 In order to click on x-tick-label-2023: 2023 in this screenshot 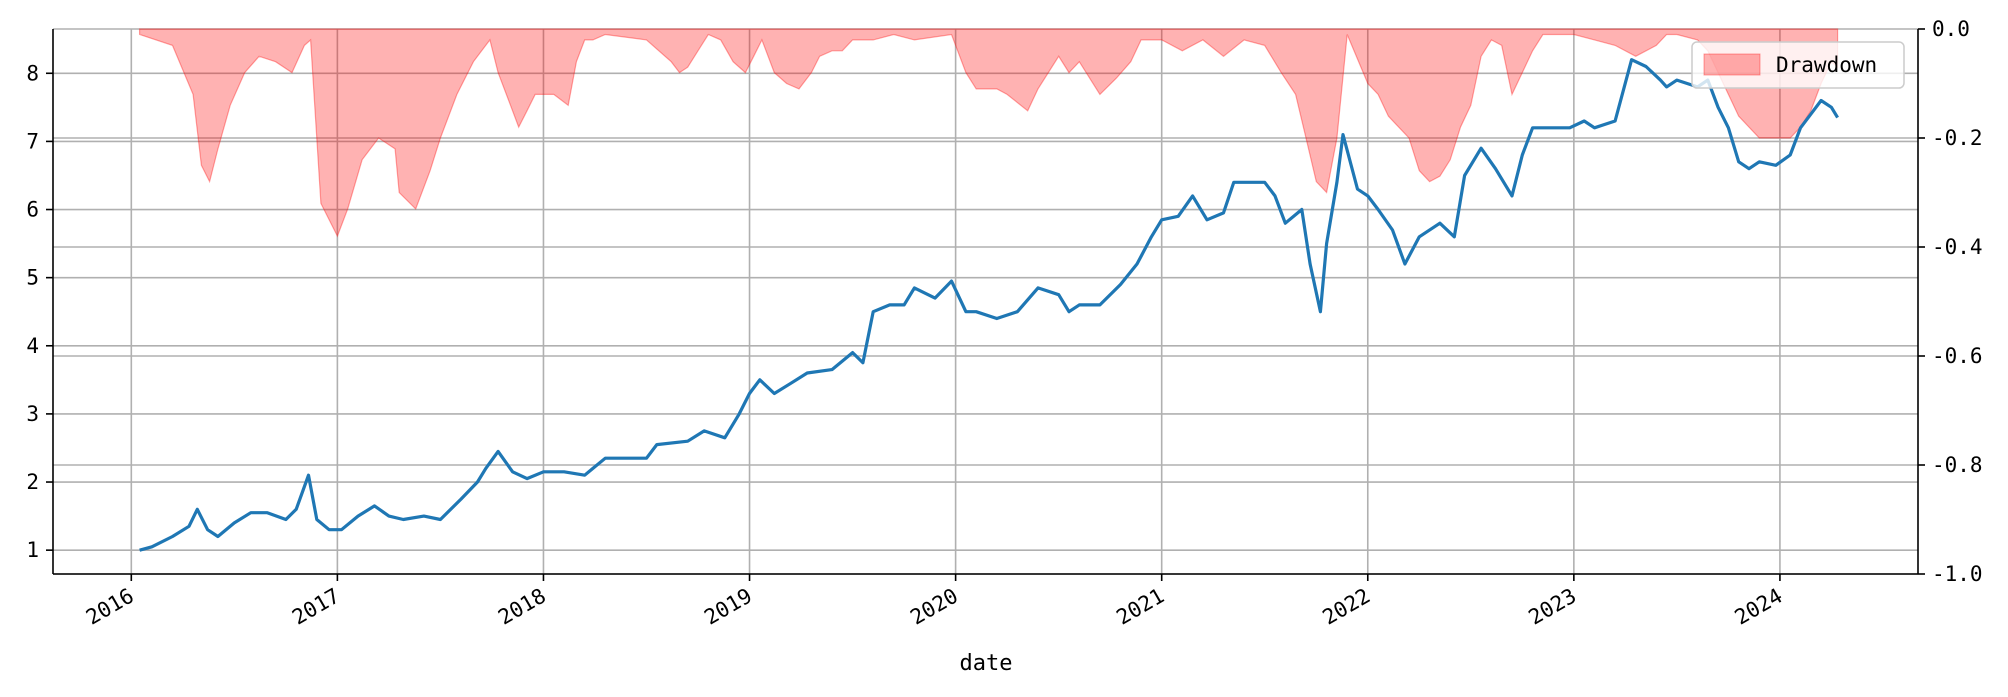, I will do `click(1553, 607)`.